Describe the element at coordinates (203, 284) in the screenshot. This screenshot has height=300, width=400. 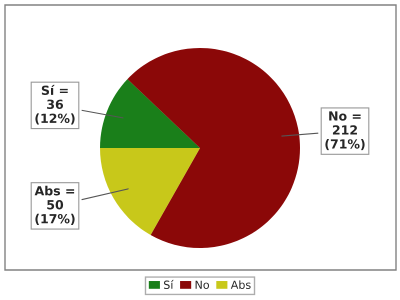
I see `legend-label: No` at that location.